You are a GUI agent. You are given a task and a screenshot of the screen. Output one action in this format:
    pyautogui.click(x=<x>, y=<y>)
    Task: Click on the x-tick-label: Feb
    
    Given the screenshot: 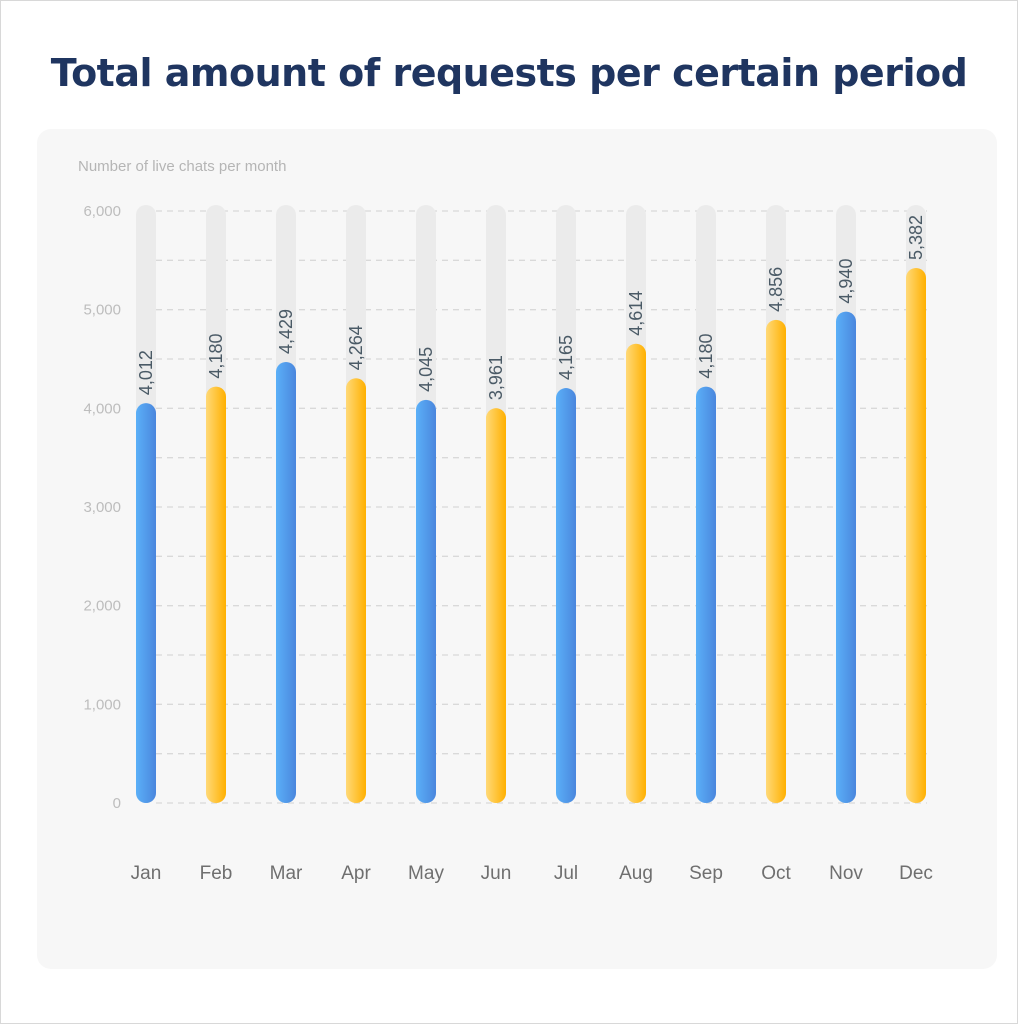 What is the action you would take?
    pyautogui.click(x=216, y=873)
    